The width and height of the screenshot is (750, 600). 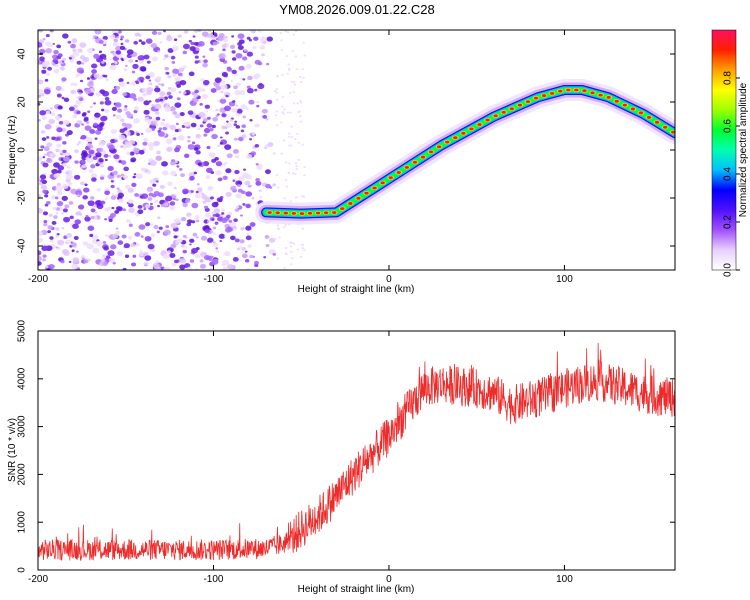 What do you see at coordinates (356, 9) in the screenshot?
I see `chart-title: YM08.2026.009.01.22.C28` at bounding box center [356, 9].